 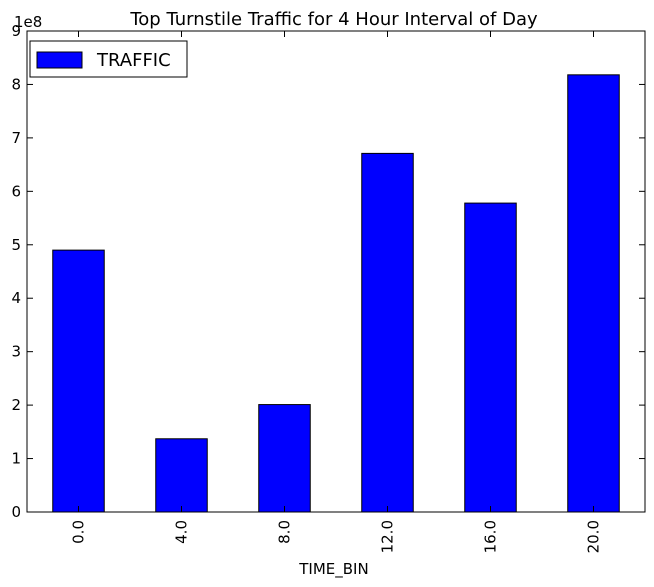 What do you see at coordinates (594, 536) in the screenshot?
I see `x-tick-label: 20.0` at bounding box center [594, 536].